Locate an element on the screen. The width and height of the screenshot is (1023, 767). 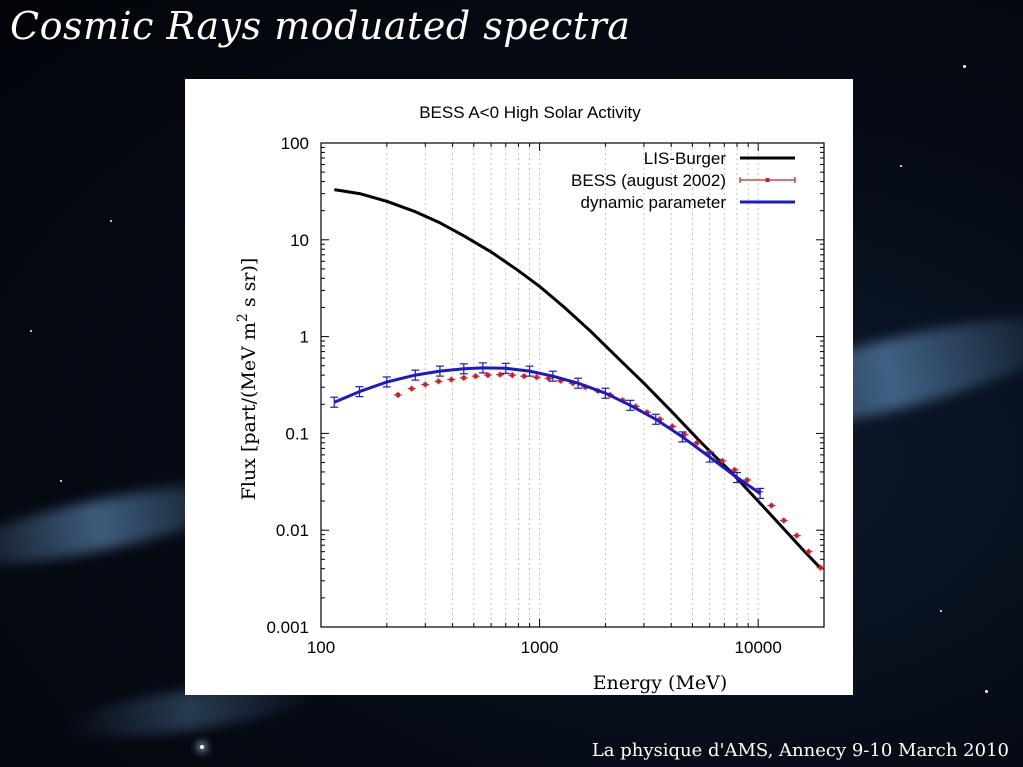
chart-title: BESS A<0 High Solar Activity is located at coordinates (530, 112).